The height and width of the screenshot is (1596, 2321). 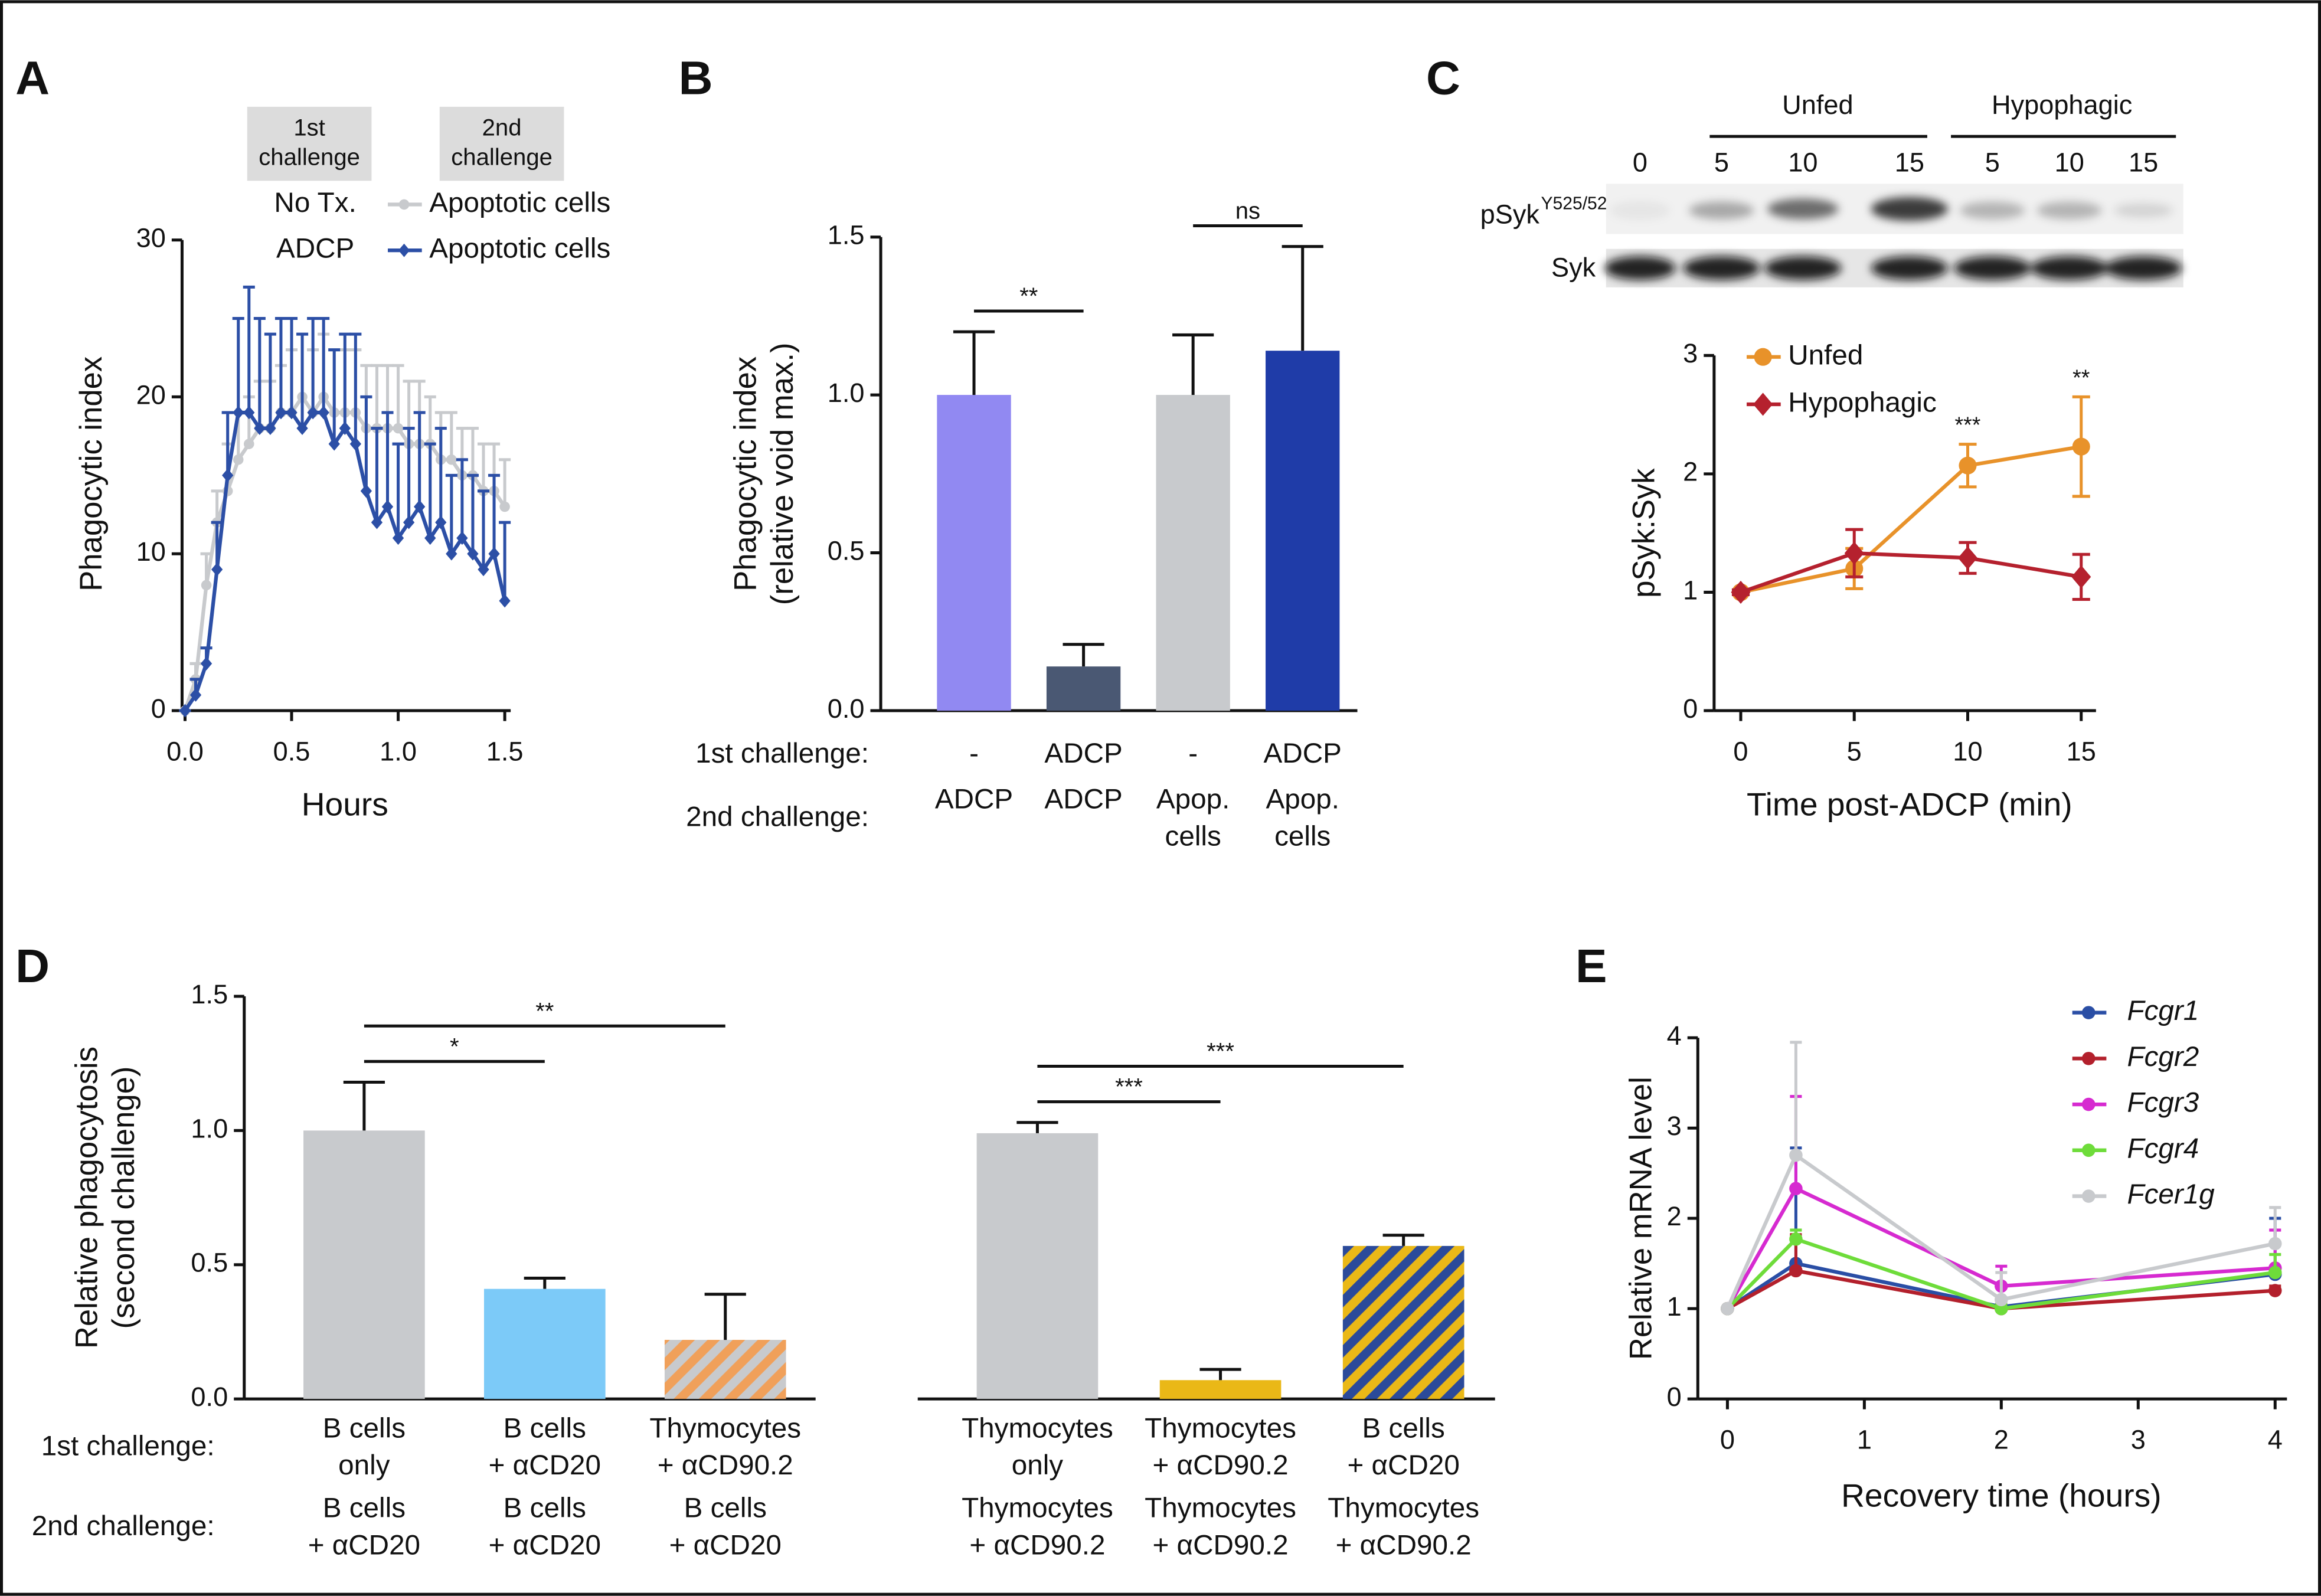 What do you see at coordinates (1404, 1465) in the screenshot?
I see `category-label: + αCD20` at bounding box center [1404, 1465].